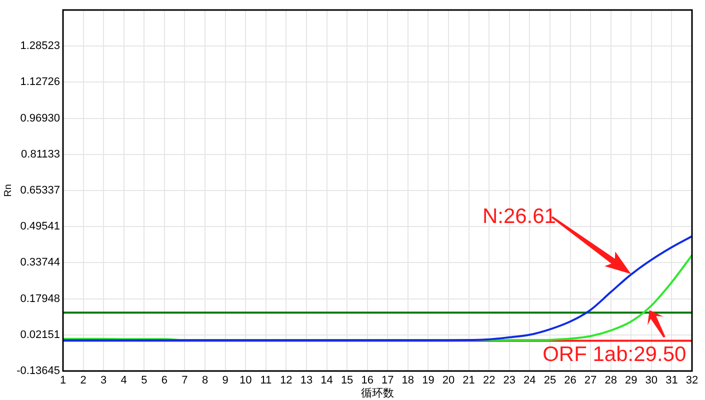 The image size is (705, 400). What do you see at coordinates (40, 298) in the screenshot?
I see `y-tick-label: 0.17948` at bounding box center [40, 298].